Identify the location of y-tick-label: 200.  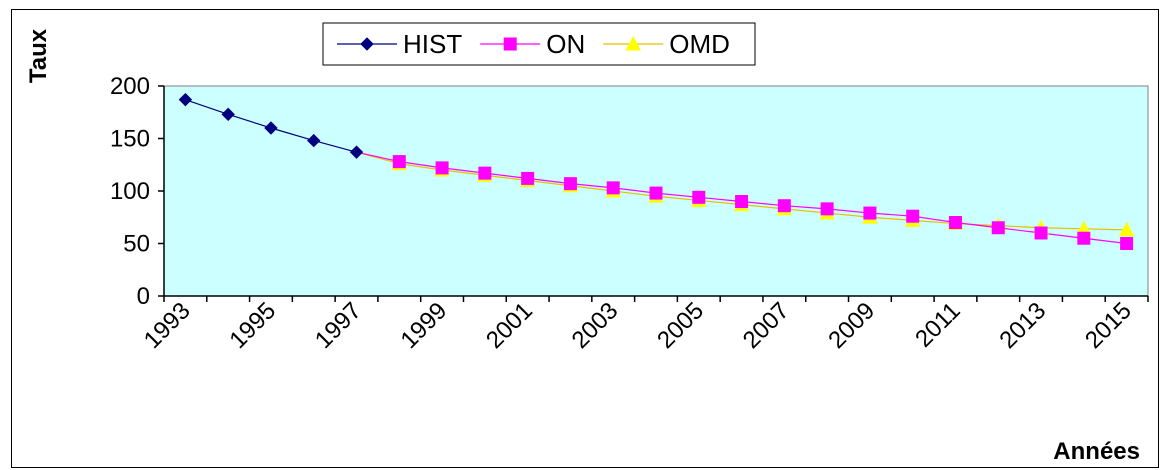
(130, 86).